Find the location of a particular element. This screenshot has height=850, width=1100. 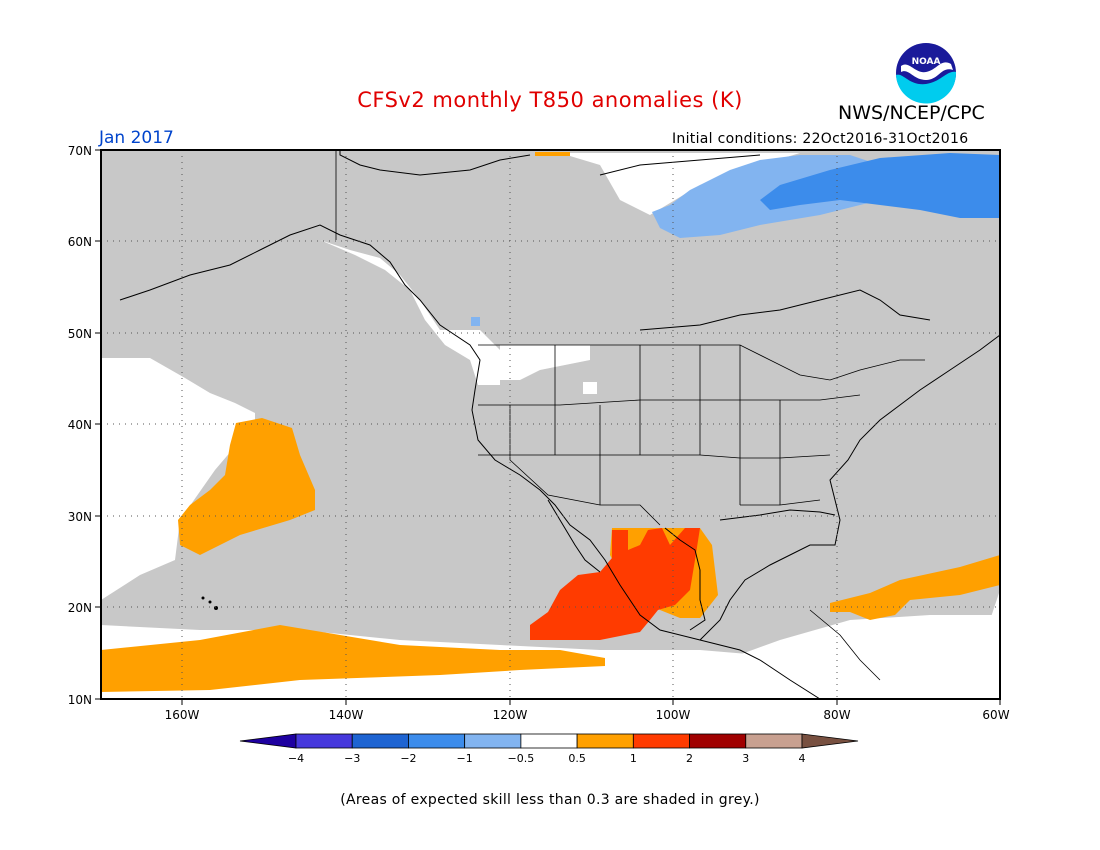

lon-label: 100W is located at coordinates (673, 715).